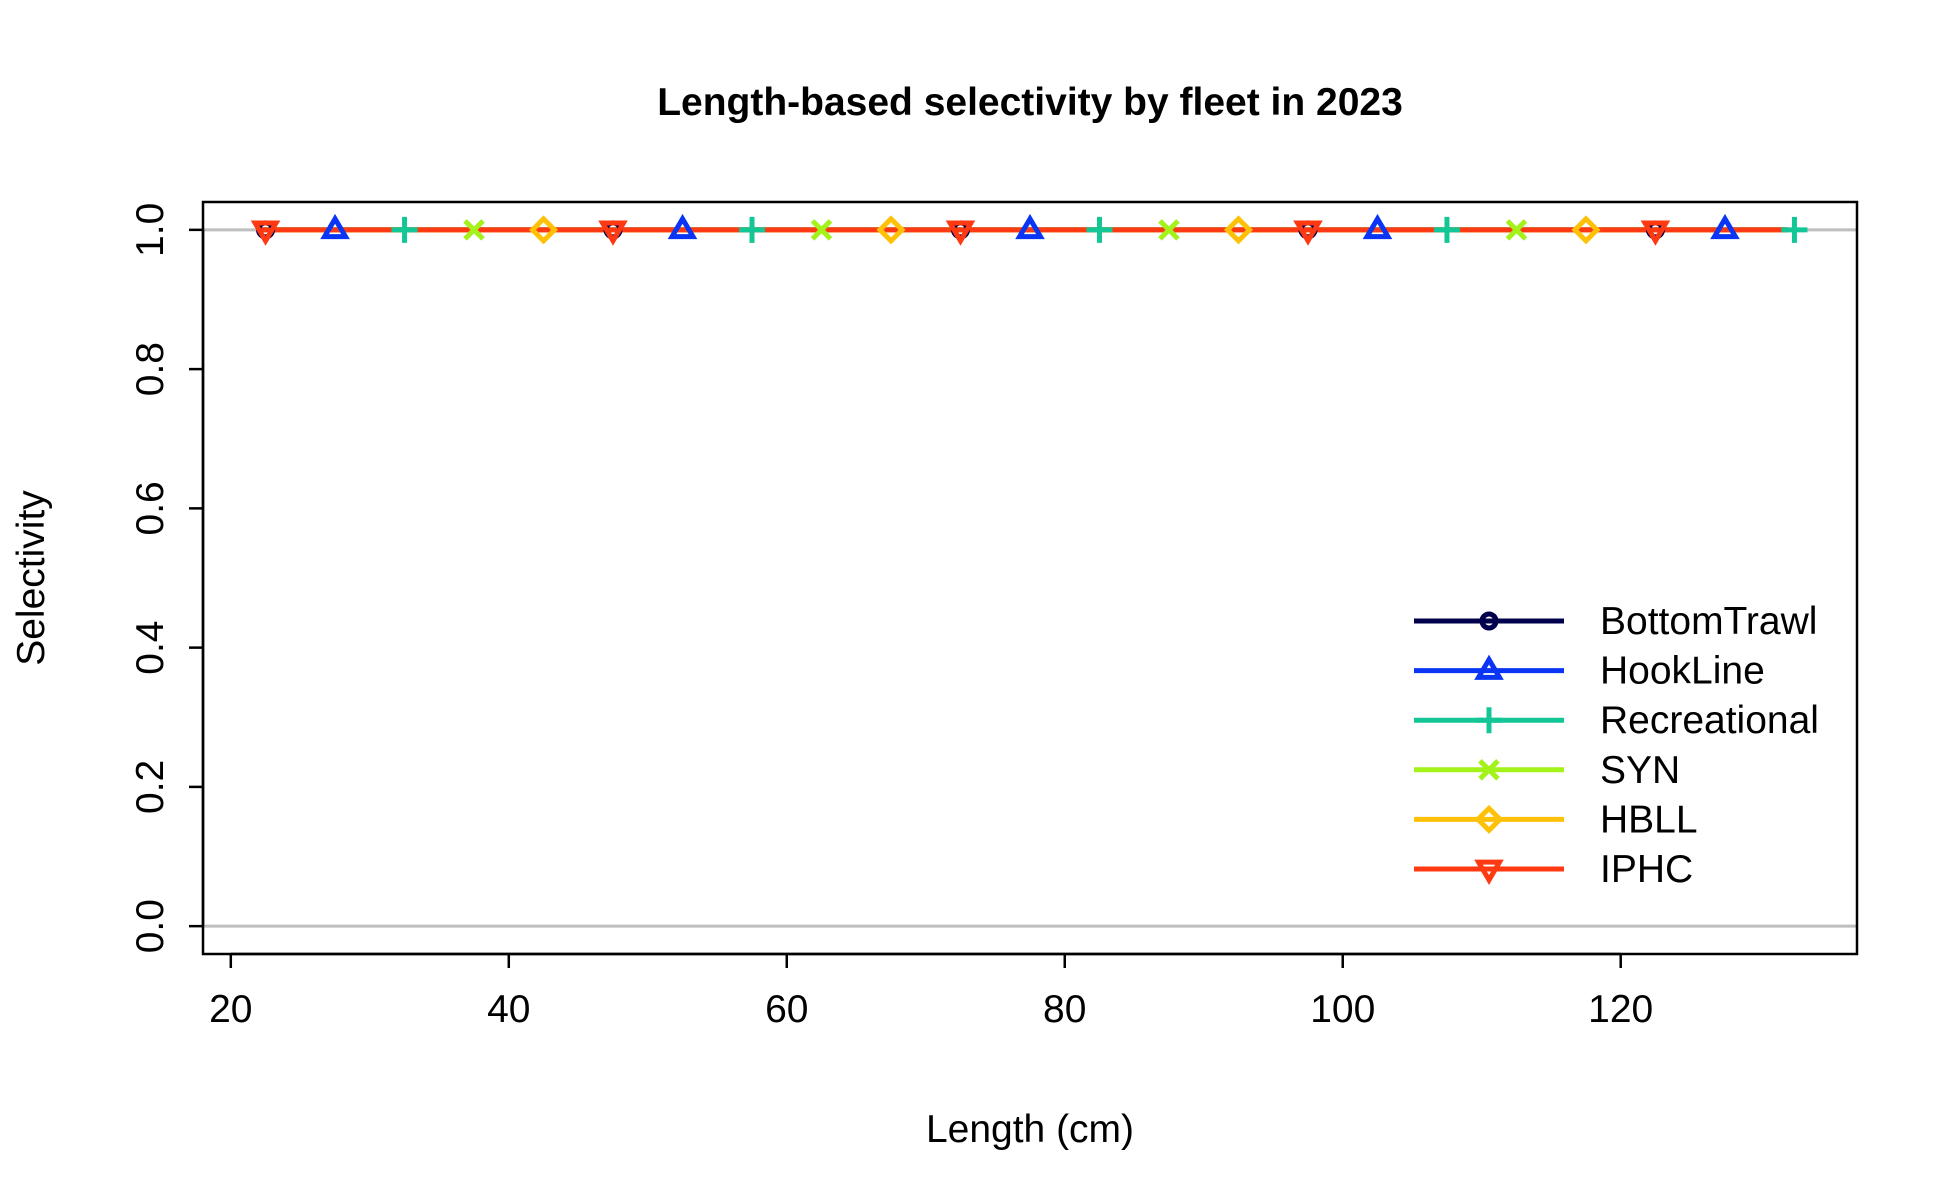  I want to click on y-tick-label: 0.2, so click(150, 787).